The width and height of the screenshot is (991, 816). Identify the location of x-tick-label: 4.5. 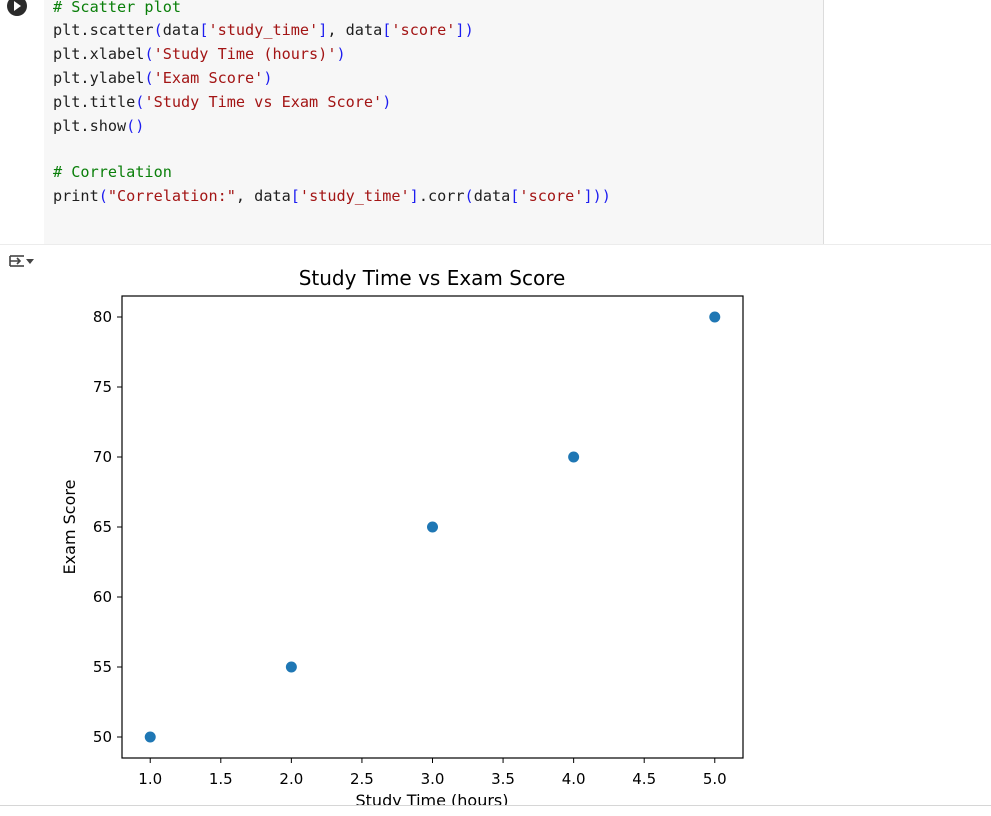
(644, 779).